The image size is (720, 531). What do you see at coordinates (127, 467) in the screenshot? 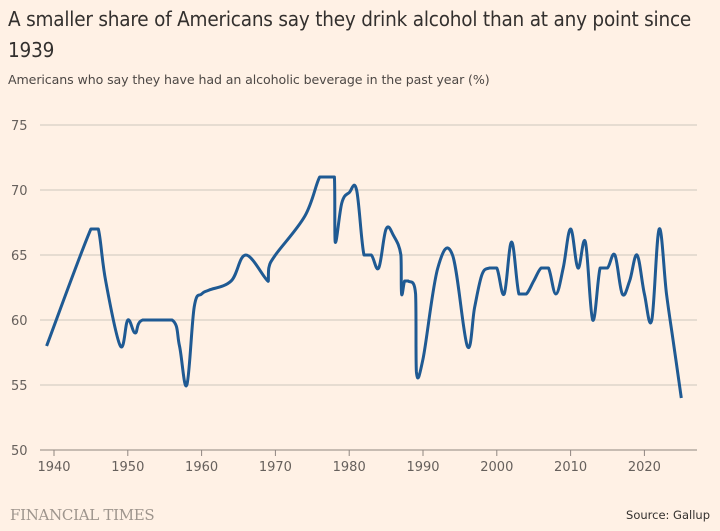
I see `x-tick-label: 1950` at bounding box center [127, 467].